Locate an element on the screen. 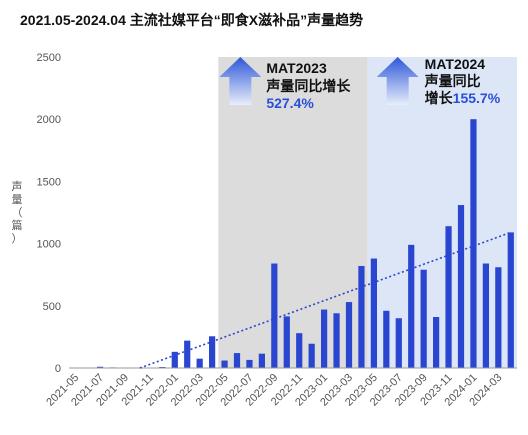 This screenshot has height=435, width=528. mat2023-label: MAT2023 is located at coordinates (296, 68).